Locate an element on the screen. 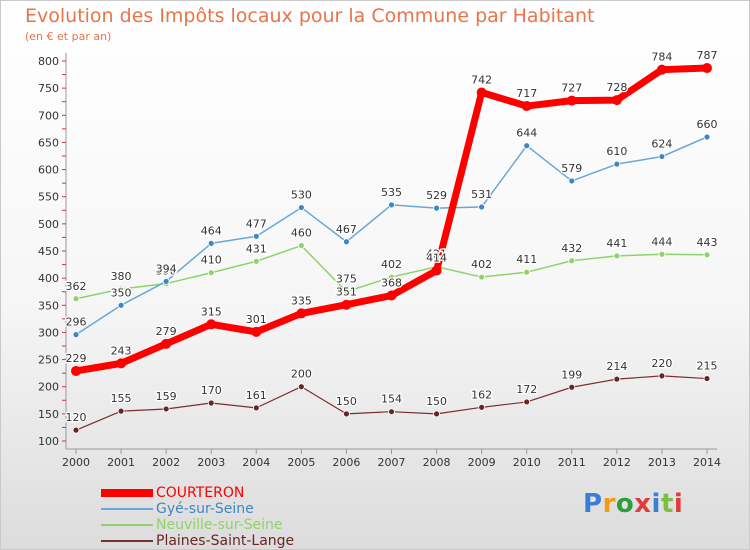 This screenshot has width=750, height=550. data-label: 243 is located at coordinates (121, 350).